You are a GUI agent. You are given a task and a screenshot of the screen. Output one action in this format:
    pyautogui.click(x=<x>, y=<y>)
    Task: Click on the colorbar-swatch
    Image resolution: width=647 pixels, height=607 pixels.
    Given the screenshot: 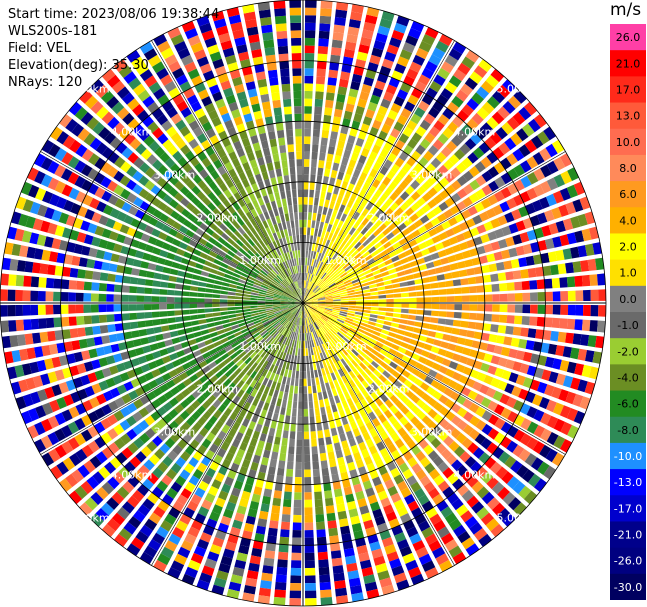 What is the action you would take?
    pyautogui.click(x=628, y=508)
    